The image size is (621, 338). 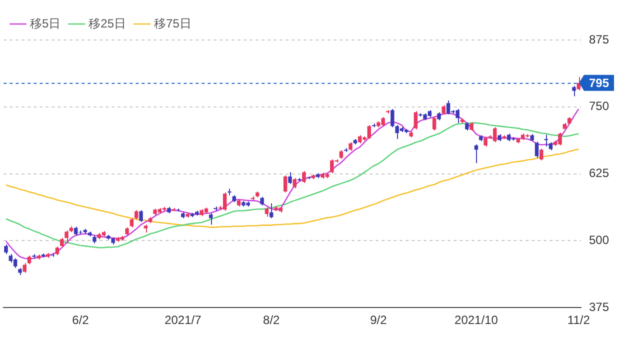 I want to click on x-tick-label: 2021/10, so click(x=476, y=320).